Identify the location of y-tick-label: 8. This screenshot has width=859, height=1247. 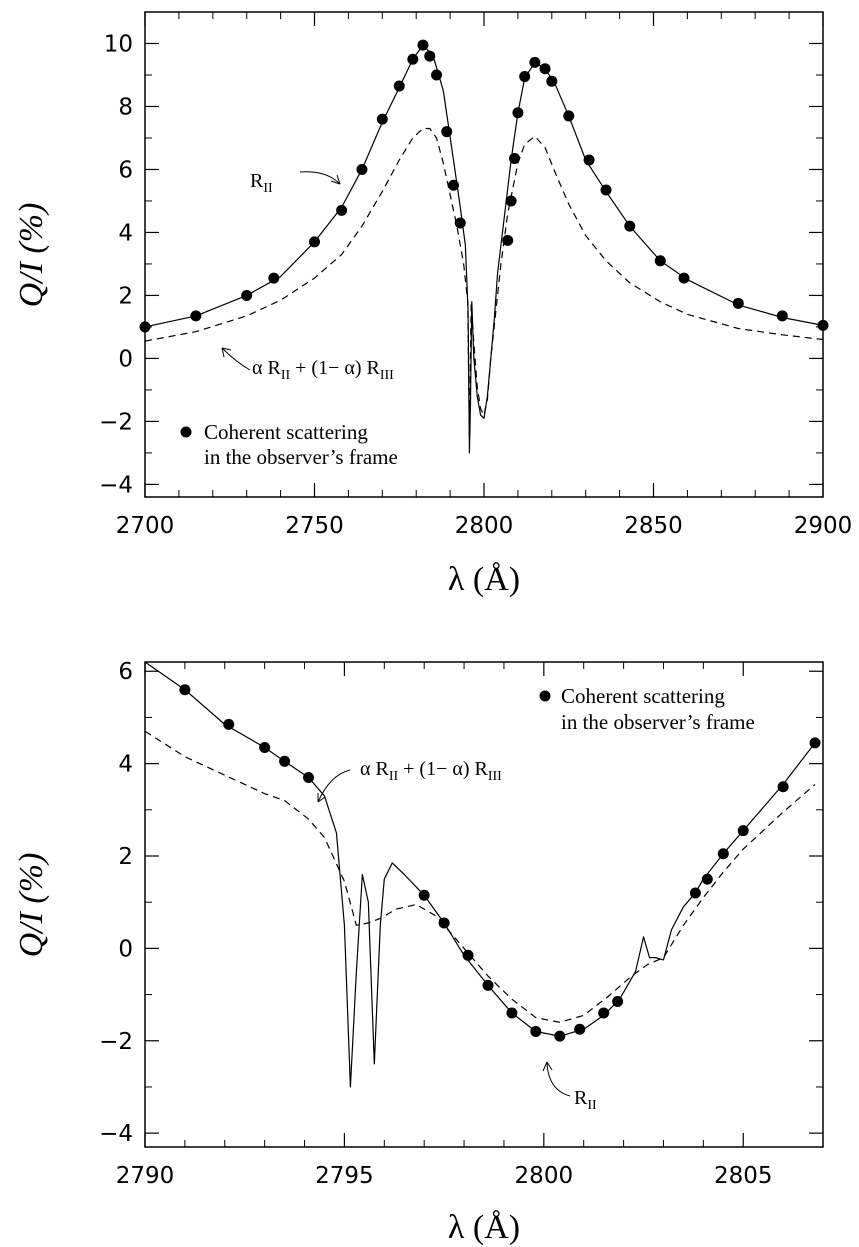
(125, 107).